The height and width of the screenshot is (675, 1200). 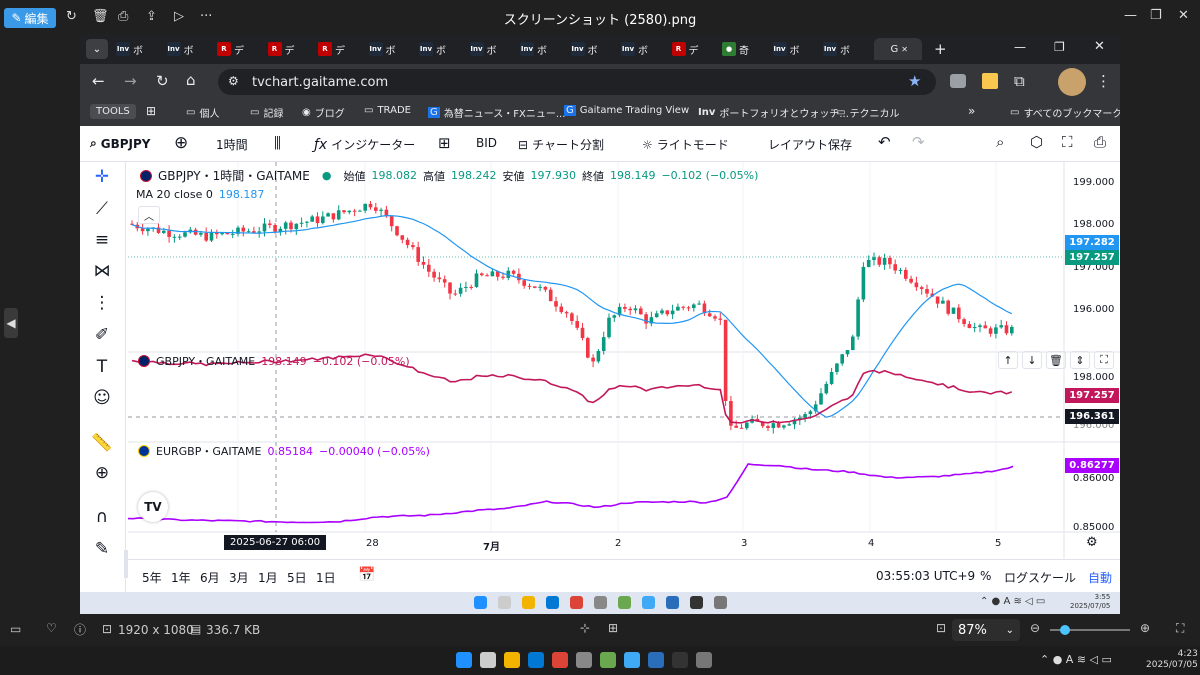 I want to click on extension-icon, so click(x=990, y=81).